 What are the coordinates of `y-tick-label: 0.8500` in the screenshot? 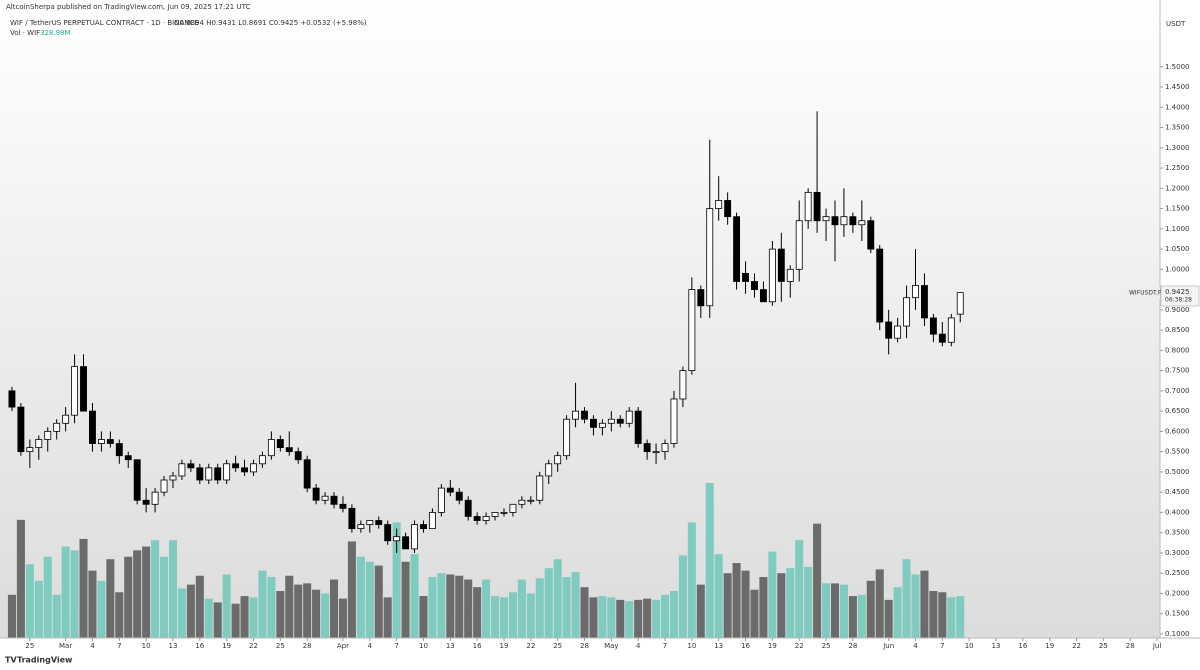 It's located at (1177, 330).